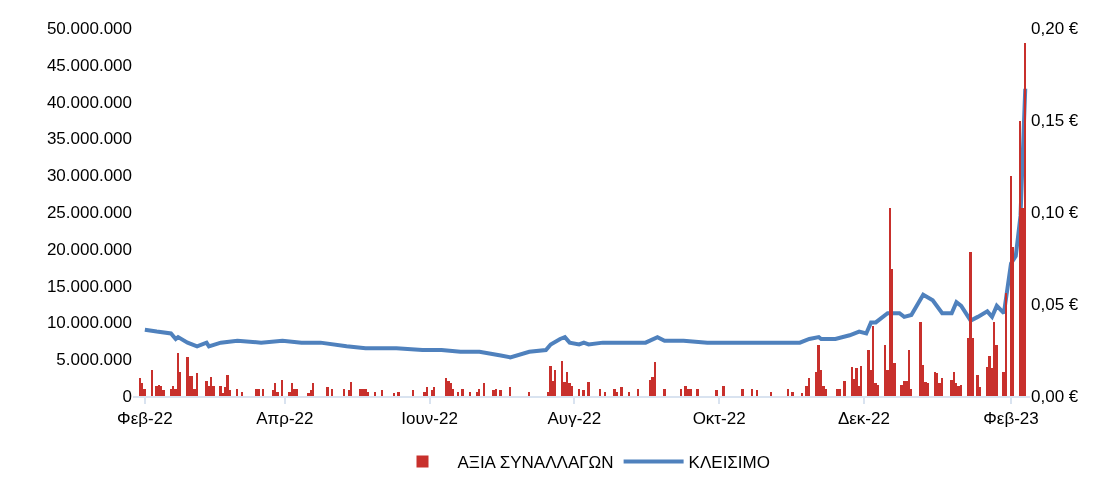 This screenshot has width=1109, height=492. What do you see at coordinates (89, 176) in the screenshot?
I see `y-tick-label: 30.000.000` at bounding box center [89, 176].